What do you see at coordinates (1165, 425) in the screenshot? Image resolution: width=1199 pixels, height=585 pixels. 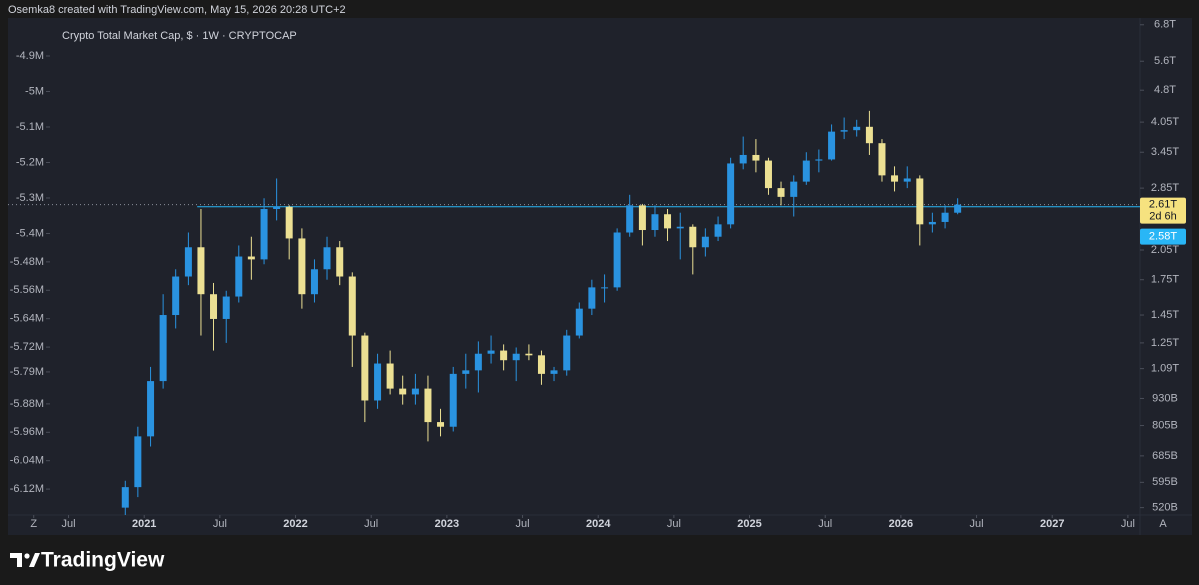 I see `y-tick-label: 805B` at bounding box center [1165, 425].